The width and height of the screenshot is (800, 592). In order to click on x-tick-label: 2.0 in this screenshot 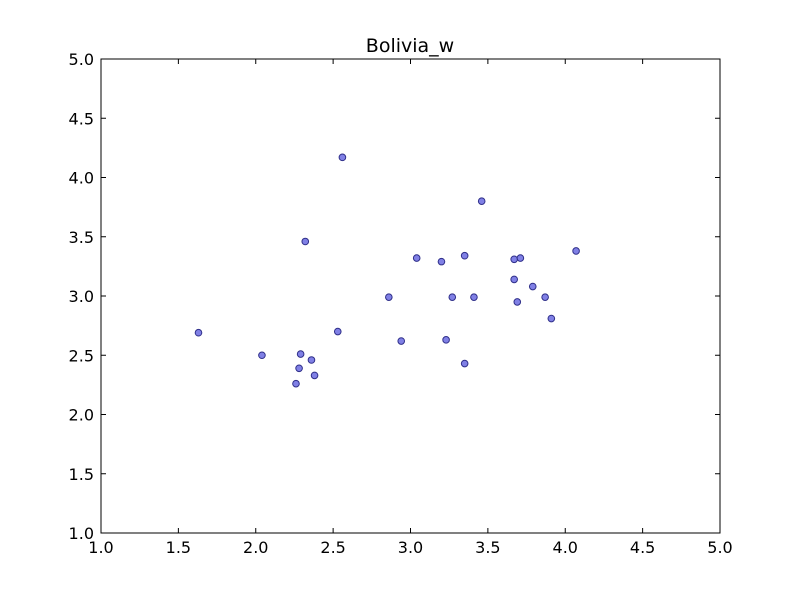, I will do `click(255, 547)`.